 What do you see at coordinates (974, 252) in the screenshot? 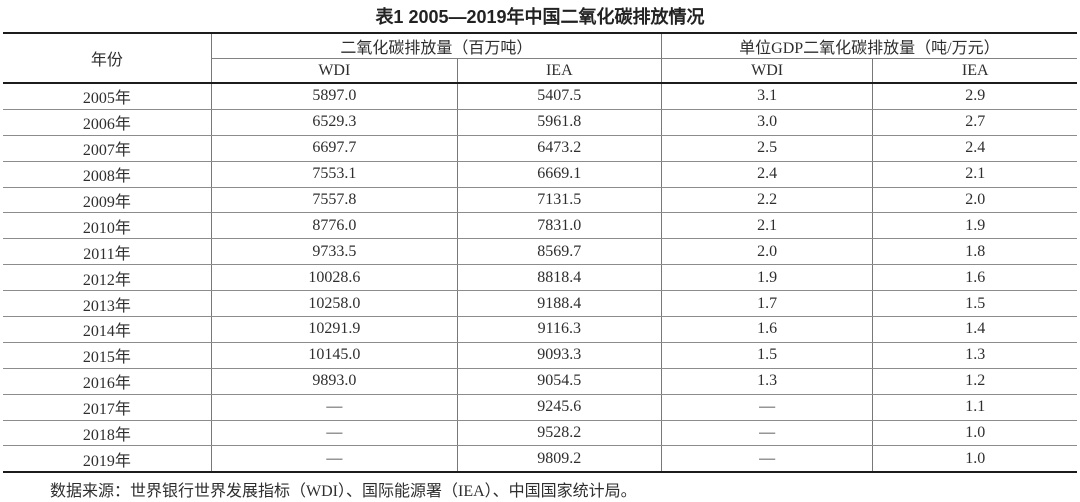
I see `value-cell: 1.8` at bounding box center [974, 252].